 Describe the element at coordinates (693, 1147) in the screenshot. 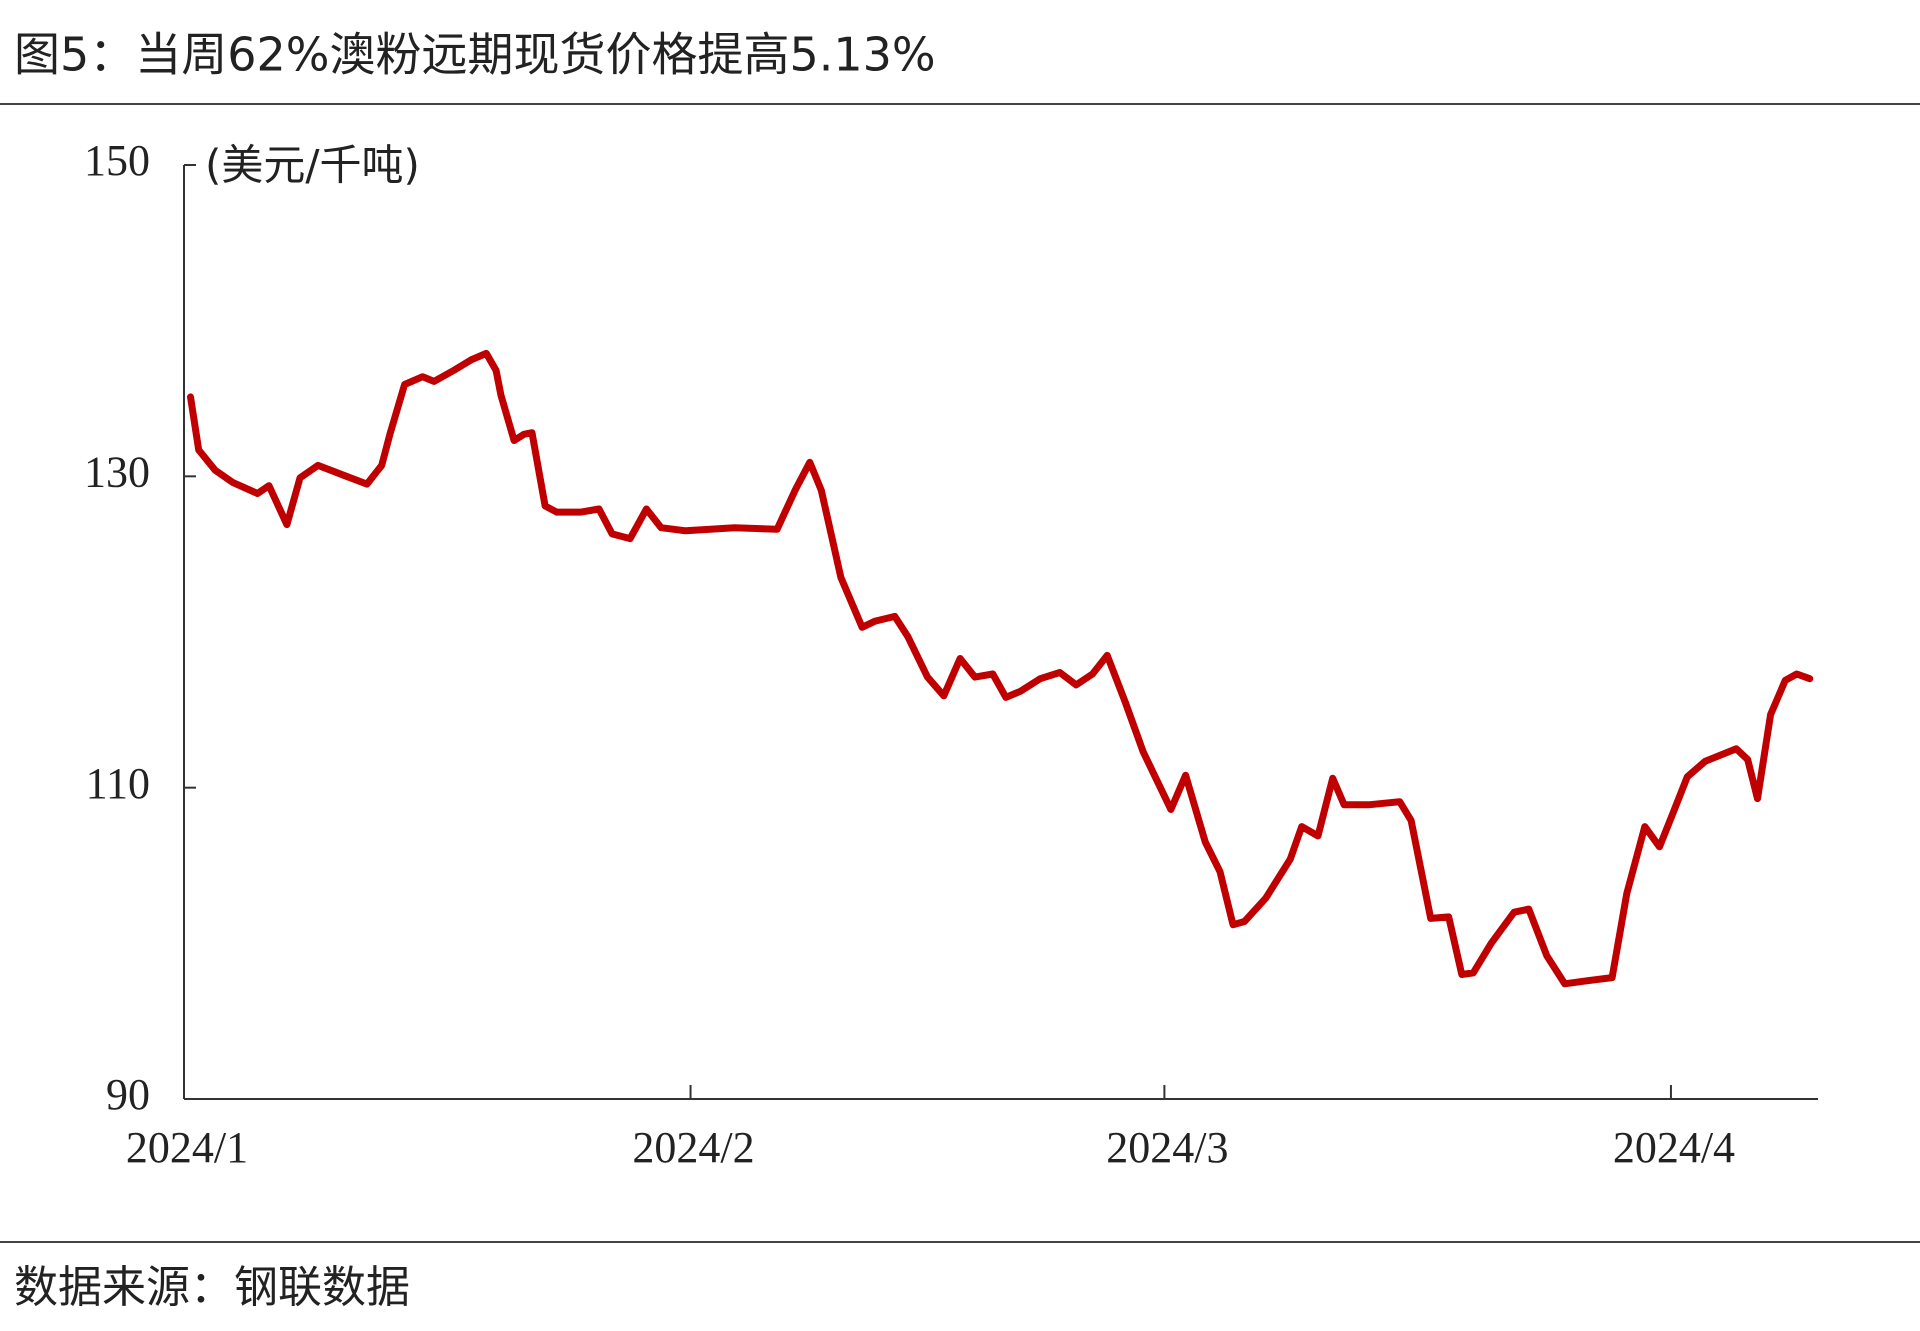

I see `x-tick-label: 2024/2` at that location.